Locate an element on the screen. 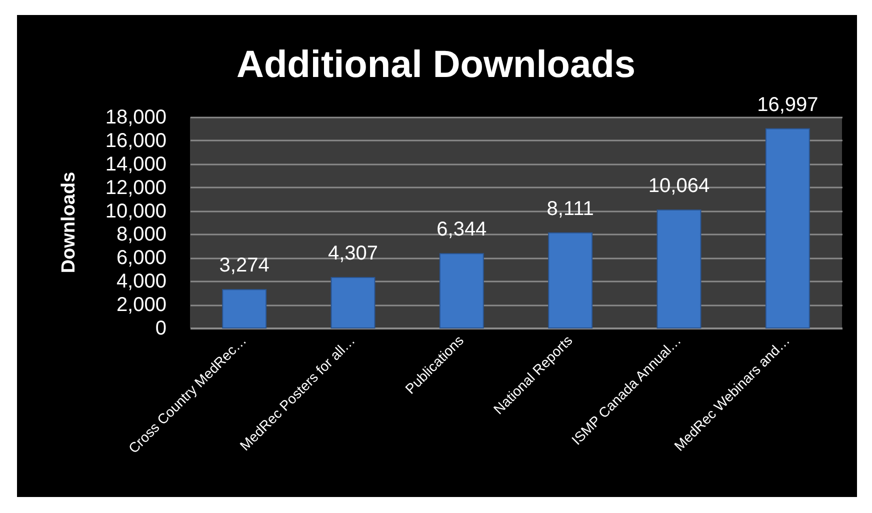  y-tick-label: 14,000 is located at coordinates (135, 164).